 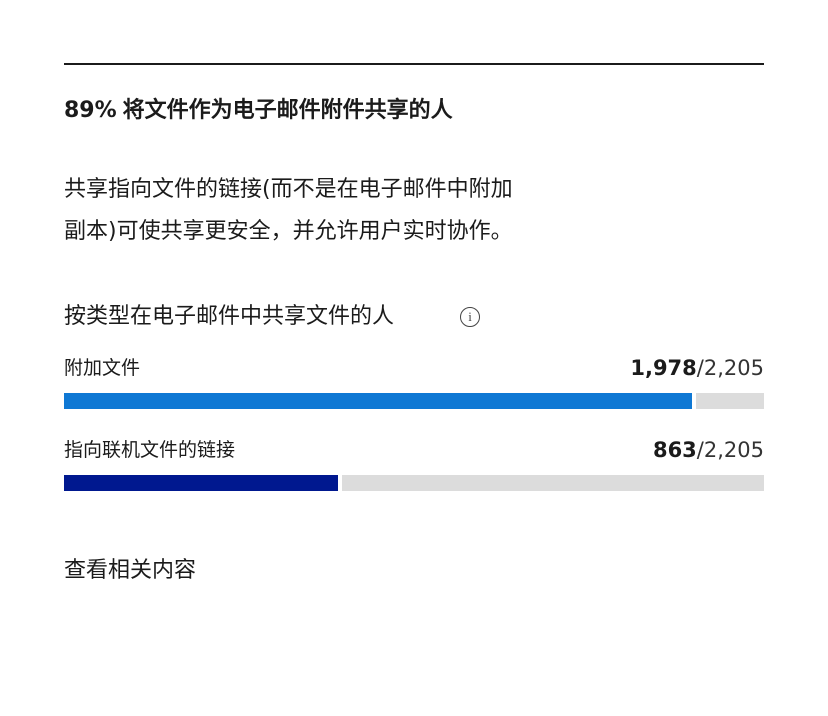 I want to click on section-title: 按类型在电子邮件中共享文件的人, so click(x=229, y=316).